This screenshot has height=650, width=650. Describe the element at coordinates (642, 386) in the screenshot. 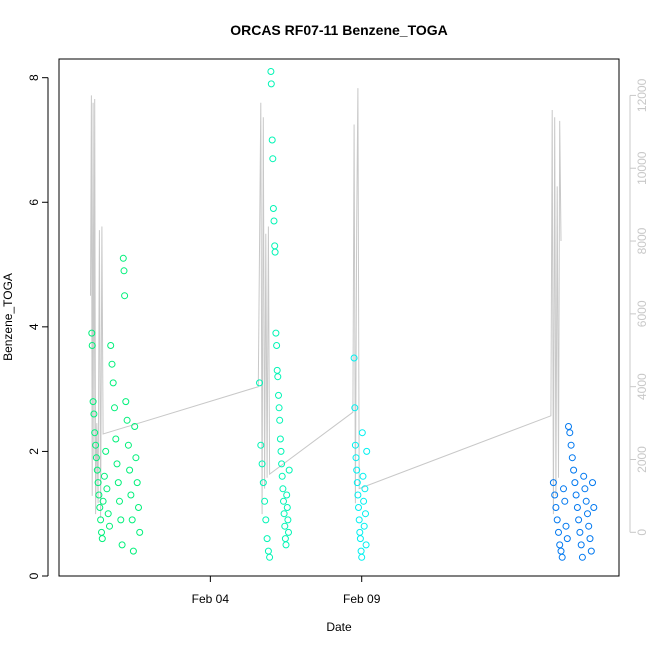

I see `y2-tick-label: 4000` at that location.